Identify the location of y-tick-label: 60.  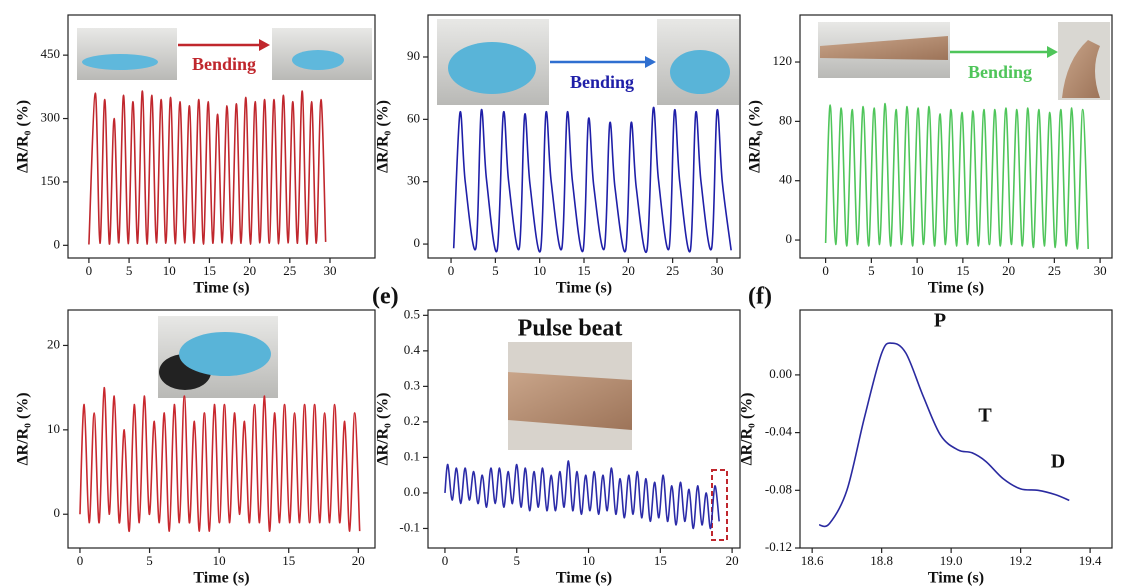
(413, 117).